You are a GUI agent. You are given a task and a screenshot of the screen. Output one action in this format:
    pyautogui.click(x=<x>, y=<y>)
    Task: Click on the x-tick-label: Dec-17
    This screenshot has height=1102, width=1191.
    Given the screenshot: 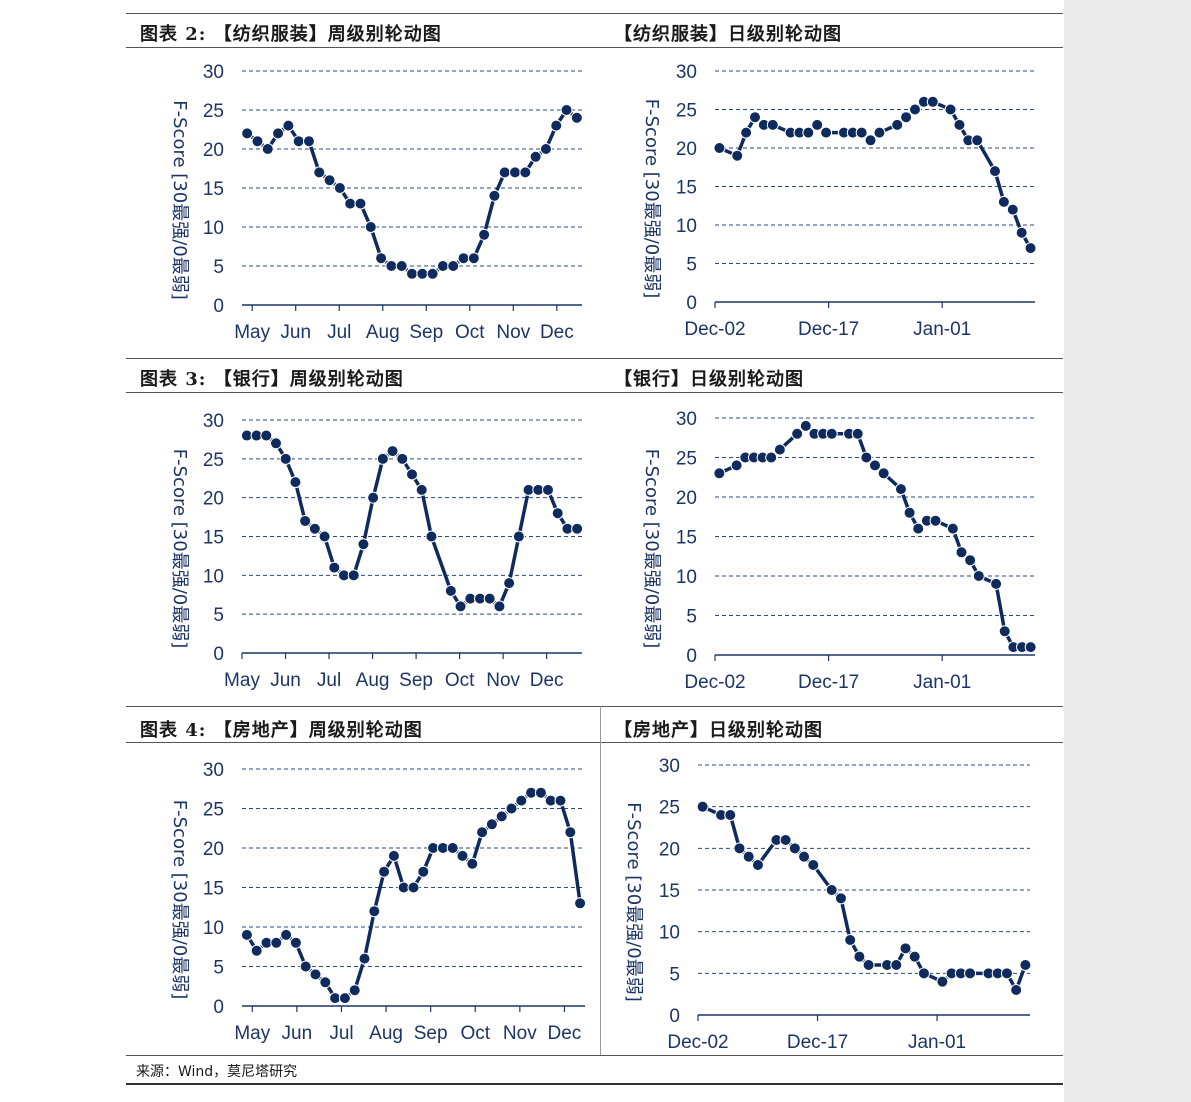 What is the action you would take?
    pyautogui.click(x=817, y=1042)
    